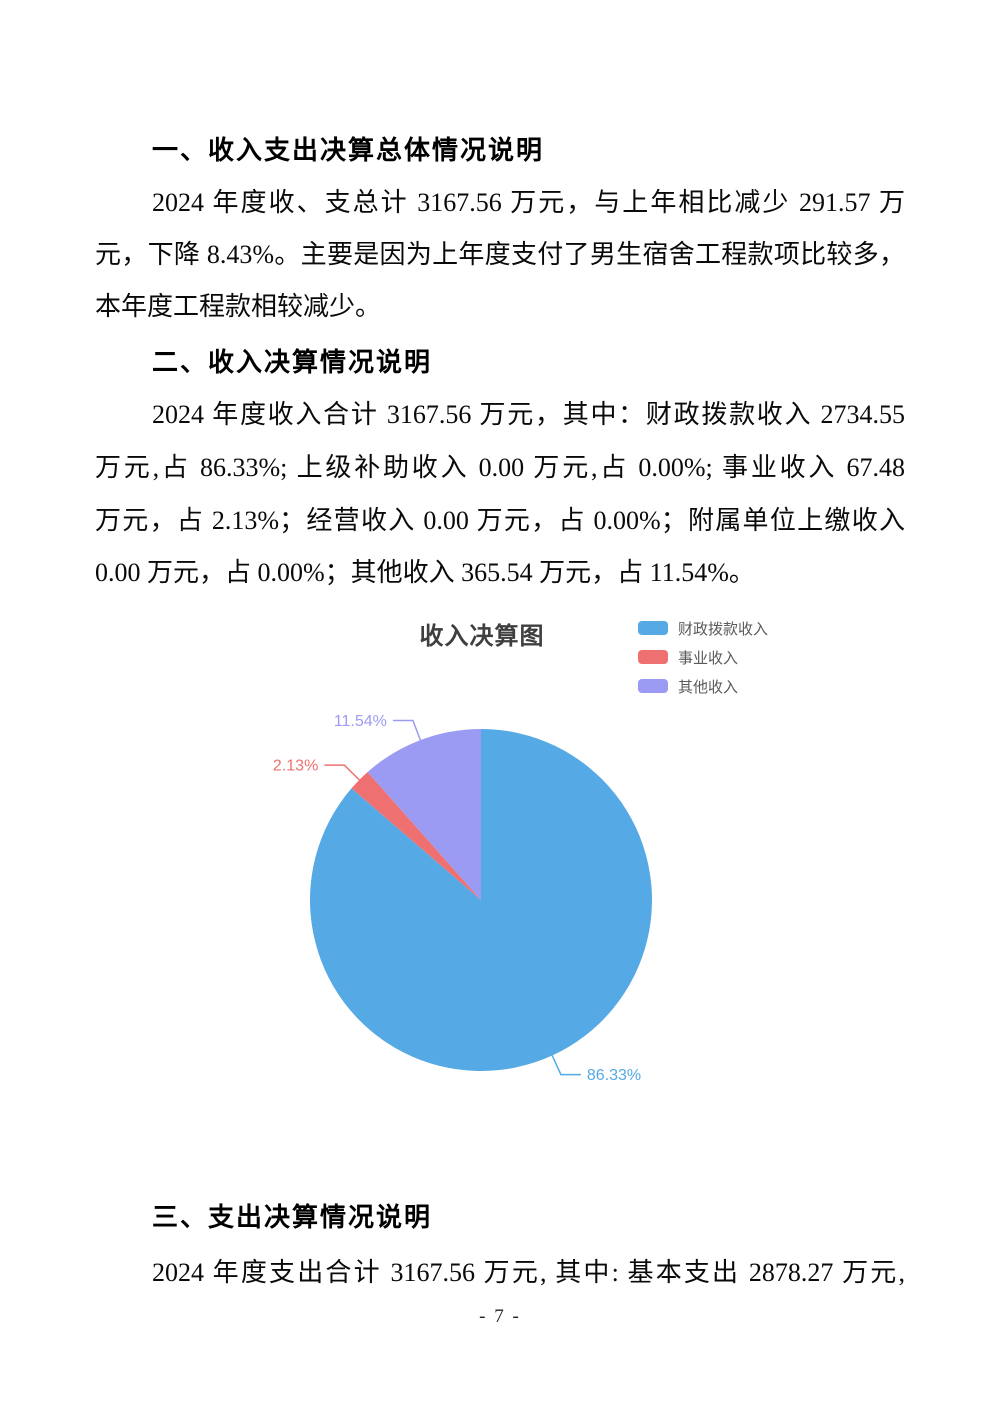  Describe the element at coordinates (238, 306) in the screenshot. I see `body-line: 本年度工程款相较减少。` at that location.